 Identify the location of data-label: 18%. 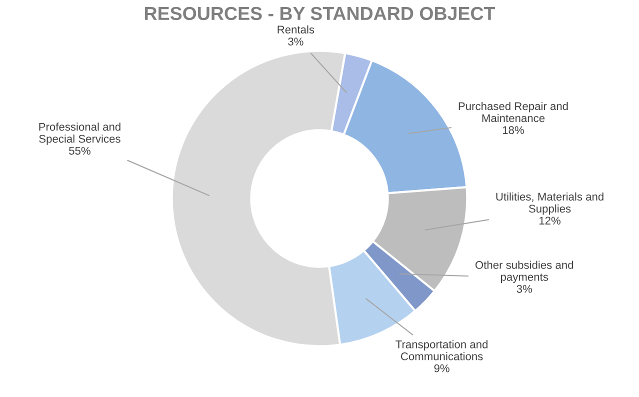
(513, 130).